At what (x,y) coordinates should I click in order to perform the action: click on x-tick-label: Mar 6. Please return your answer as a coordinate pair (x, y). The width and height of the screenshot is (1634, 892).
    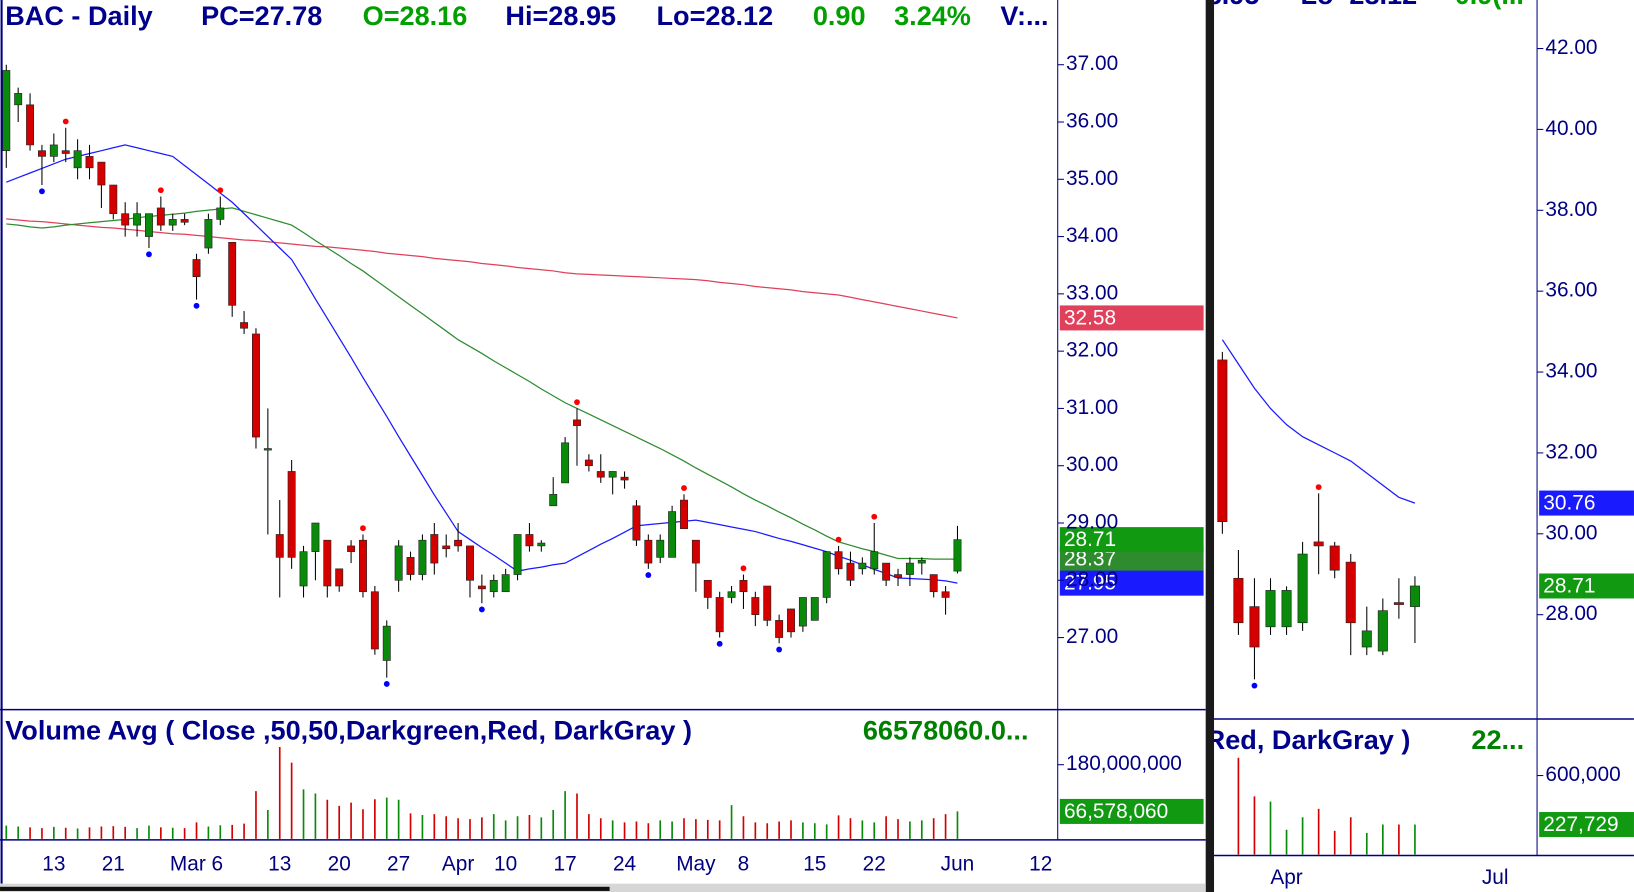
    Looking at the image, I should click on (196, 863).